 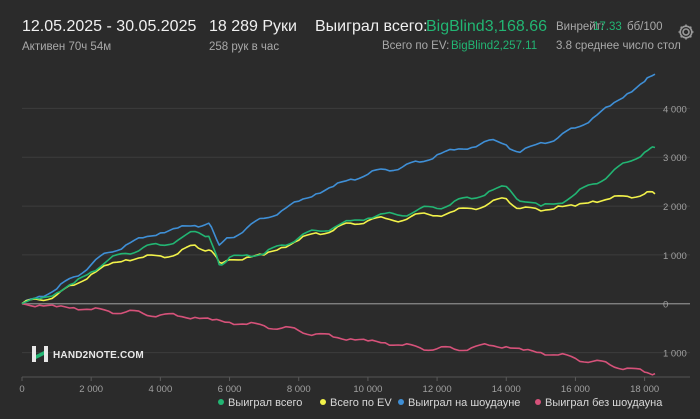 I want to click on hand2note-logo-text: HAND2NOTE.COM, so click(x=98, y=355).